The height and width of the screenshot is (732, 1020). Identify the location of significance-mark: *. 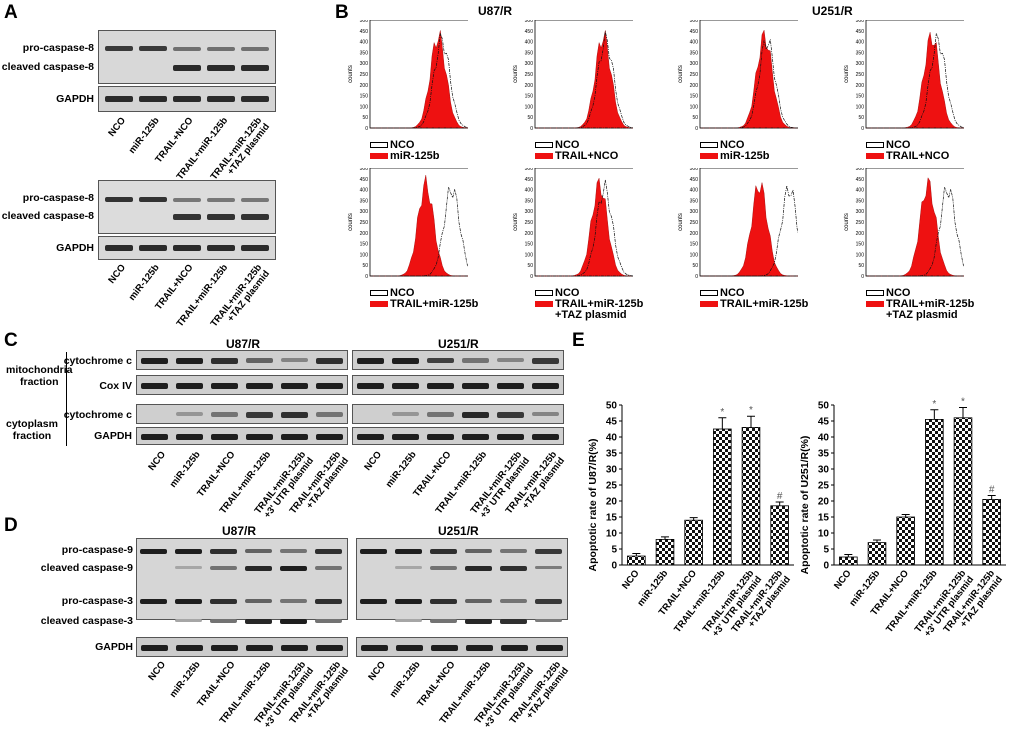
(934, 404).